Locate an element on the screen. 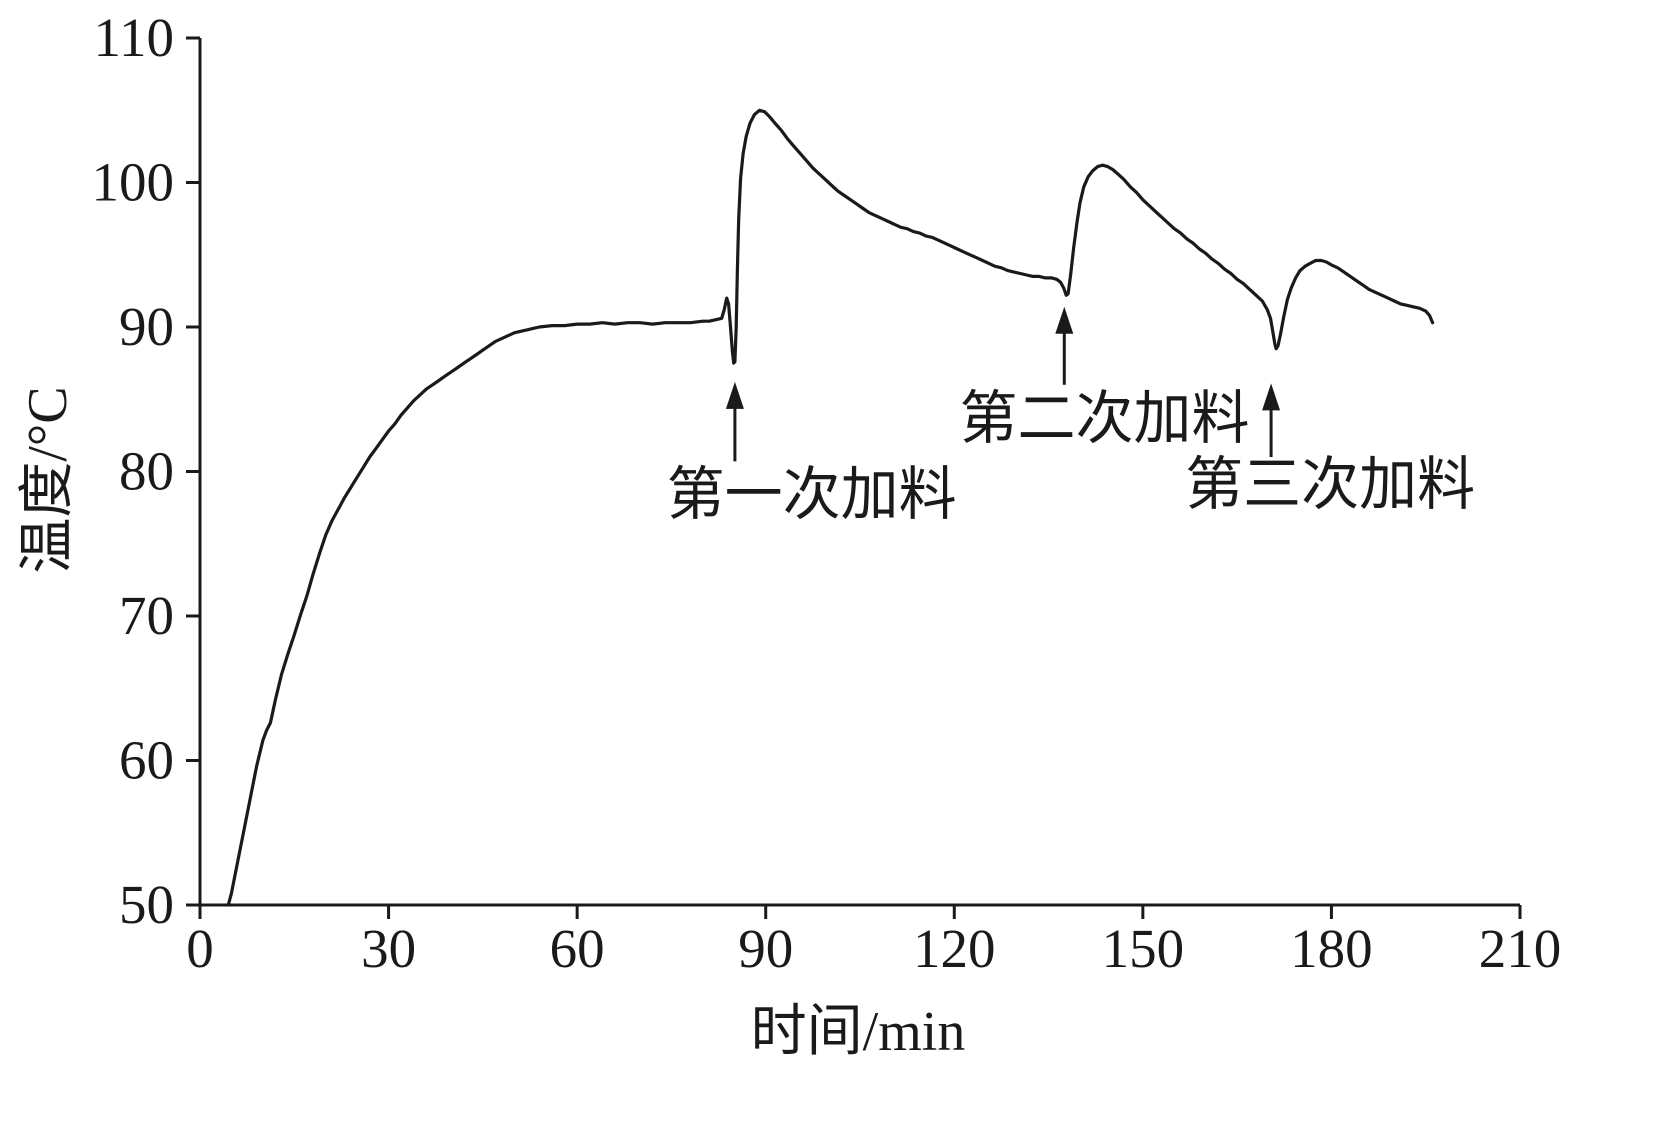 This screenshot has width=1680, height=1138. y-tick-label: 100 is located at coordinates (133, 182).